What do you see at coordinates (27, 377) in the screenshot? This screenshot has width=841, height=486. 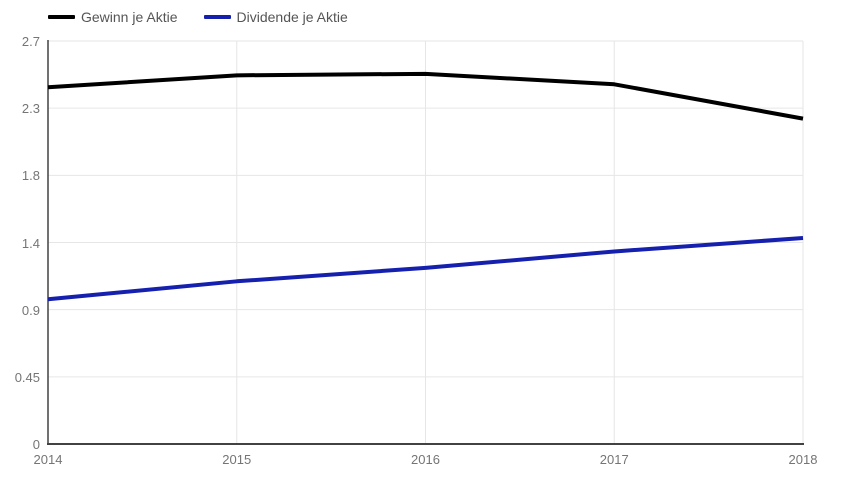 I see `y-tick-label: 0.45` at bounding box center [27, 377].